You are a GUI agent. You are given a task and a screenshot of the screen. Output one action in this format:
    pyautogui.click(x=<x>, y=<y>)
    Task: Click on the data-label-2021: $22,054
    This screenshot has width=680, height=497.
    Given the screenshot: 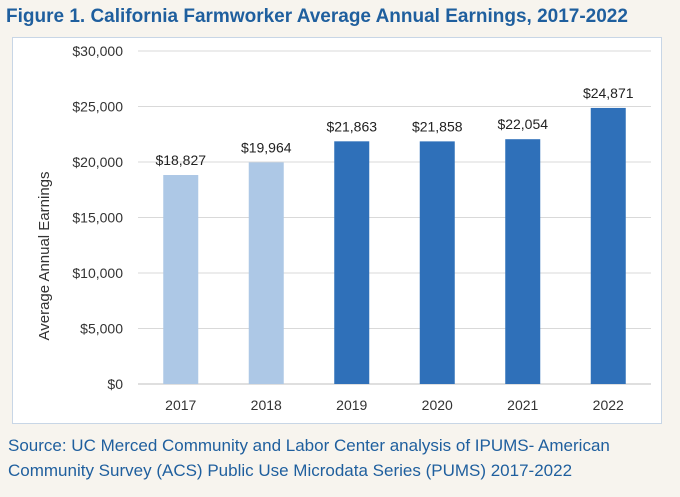 What is the action you would take?
    pyautogui.click(x=522, y=124)
    